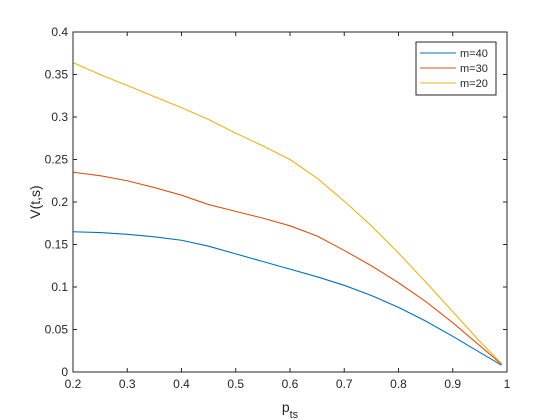 The width and height of the screenshot is (560, 420). Describe the element at coordinates (73, 384) in the screenshot. I see `x-tick-label: 0.2` at that location.